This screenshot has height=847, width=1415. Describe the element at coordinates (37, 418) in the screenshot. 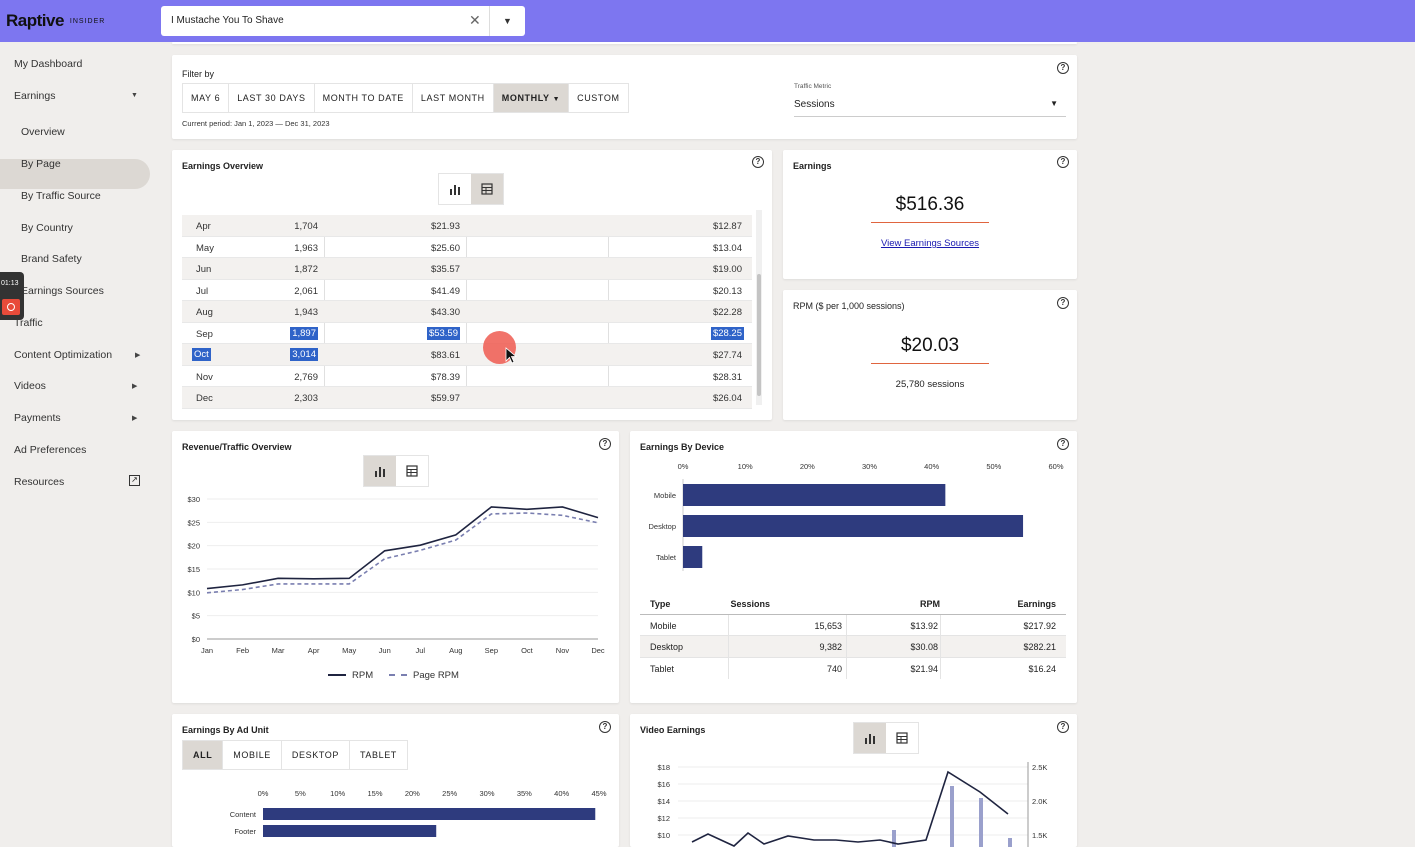

I see `sidebar-item-payments: Payments` at that location.